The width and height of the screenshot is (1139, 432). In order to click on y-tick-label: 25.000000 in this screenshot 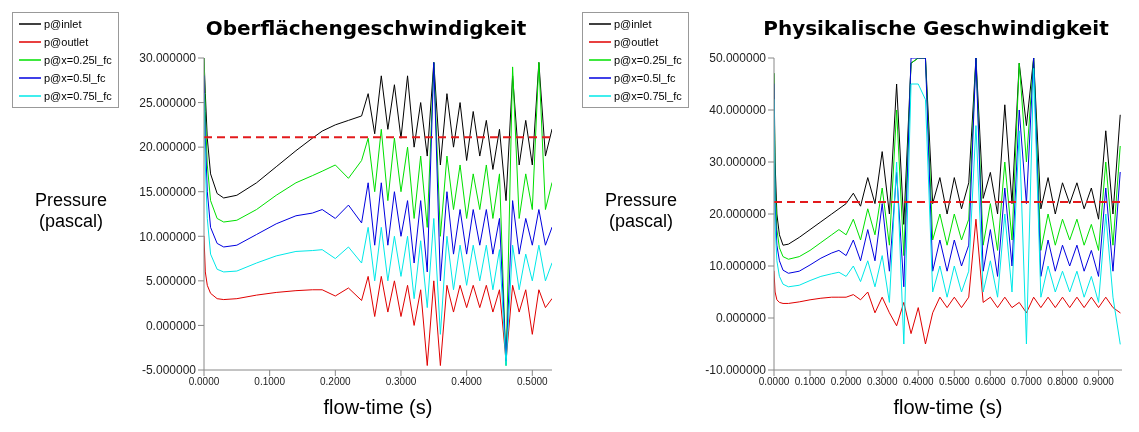, I will do `click(168, 102)`.